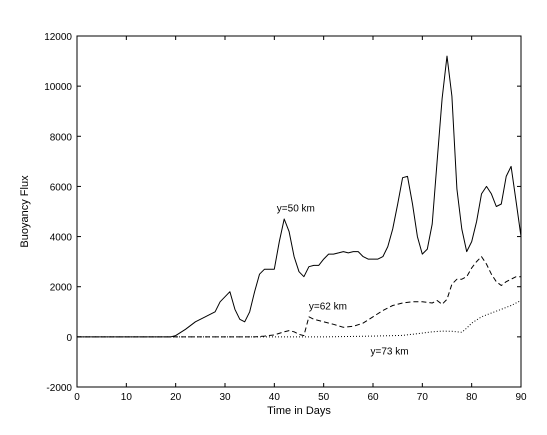  What do you see at coordinates (275, 397) in the screenshot?
I see `x-tick-label: 40` at bounding box center [275, 397].